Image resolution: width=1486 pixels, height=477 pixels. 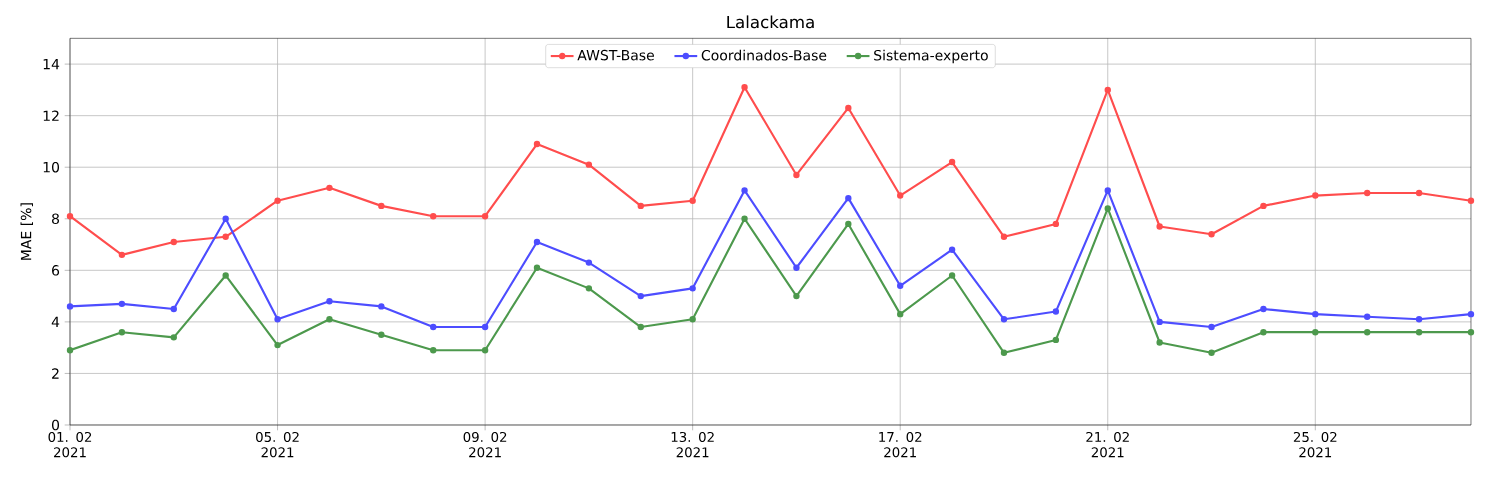 I want to click on x-tick-label: 09. 02 2021, so click(x=485, y=444).